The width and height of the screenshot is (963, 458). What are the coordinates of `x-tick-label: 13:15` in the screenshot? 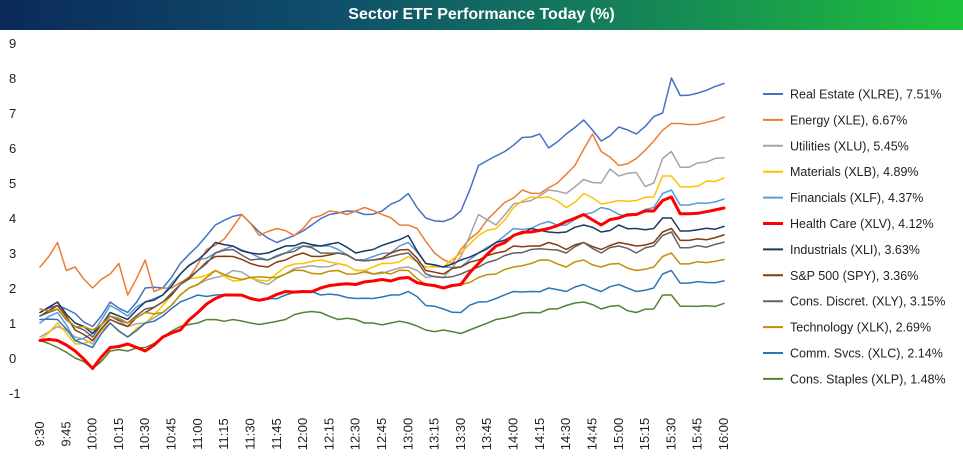 It's located at (434, 434).